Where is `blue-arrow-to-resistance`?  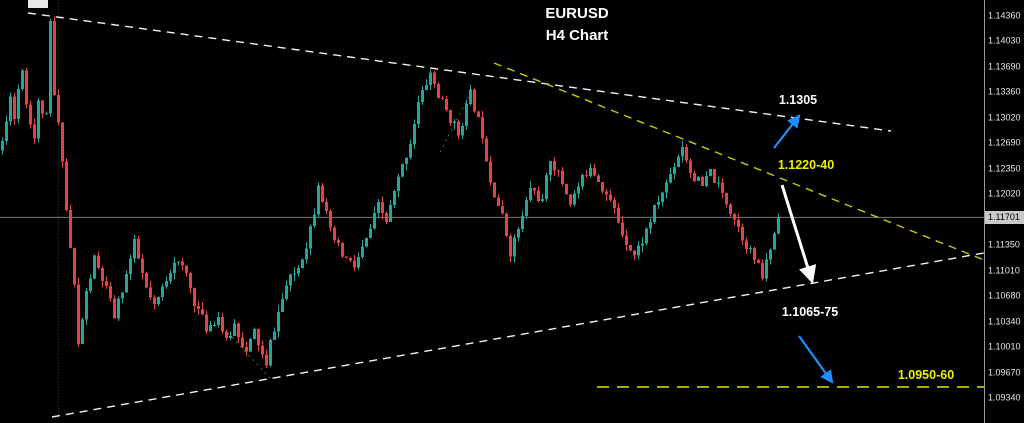 blue-arrow-to-resistance is located at coordinates (787, 131).